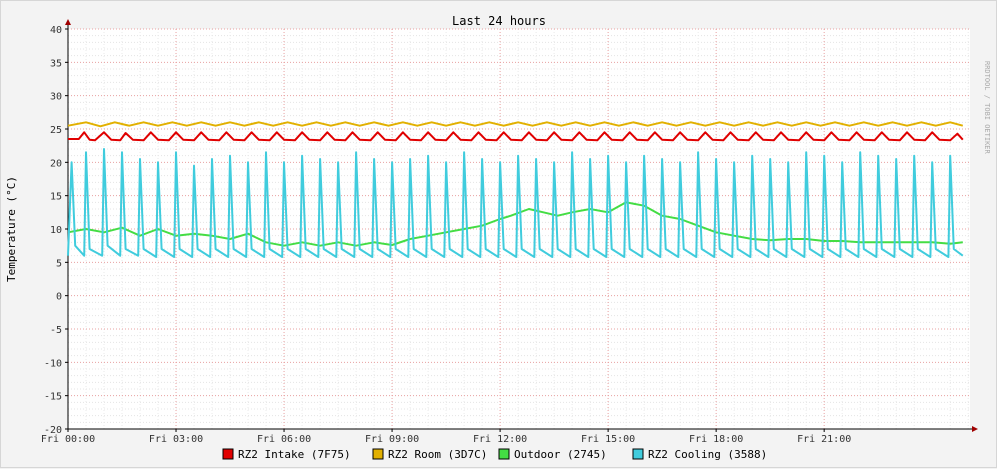 This screenshot has width=997, height=469. What do you see at coordinates (608, 439) in the screenshot?
I see `x-tick-label: Fri 15:00` at bounding box center [608, 439].